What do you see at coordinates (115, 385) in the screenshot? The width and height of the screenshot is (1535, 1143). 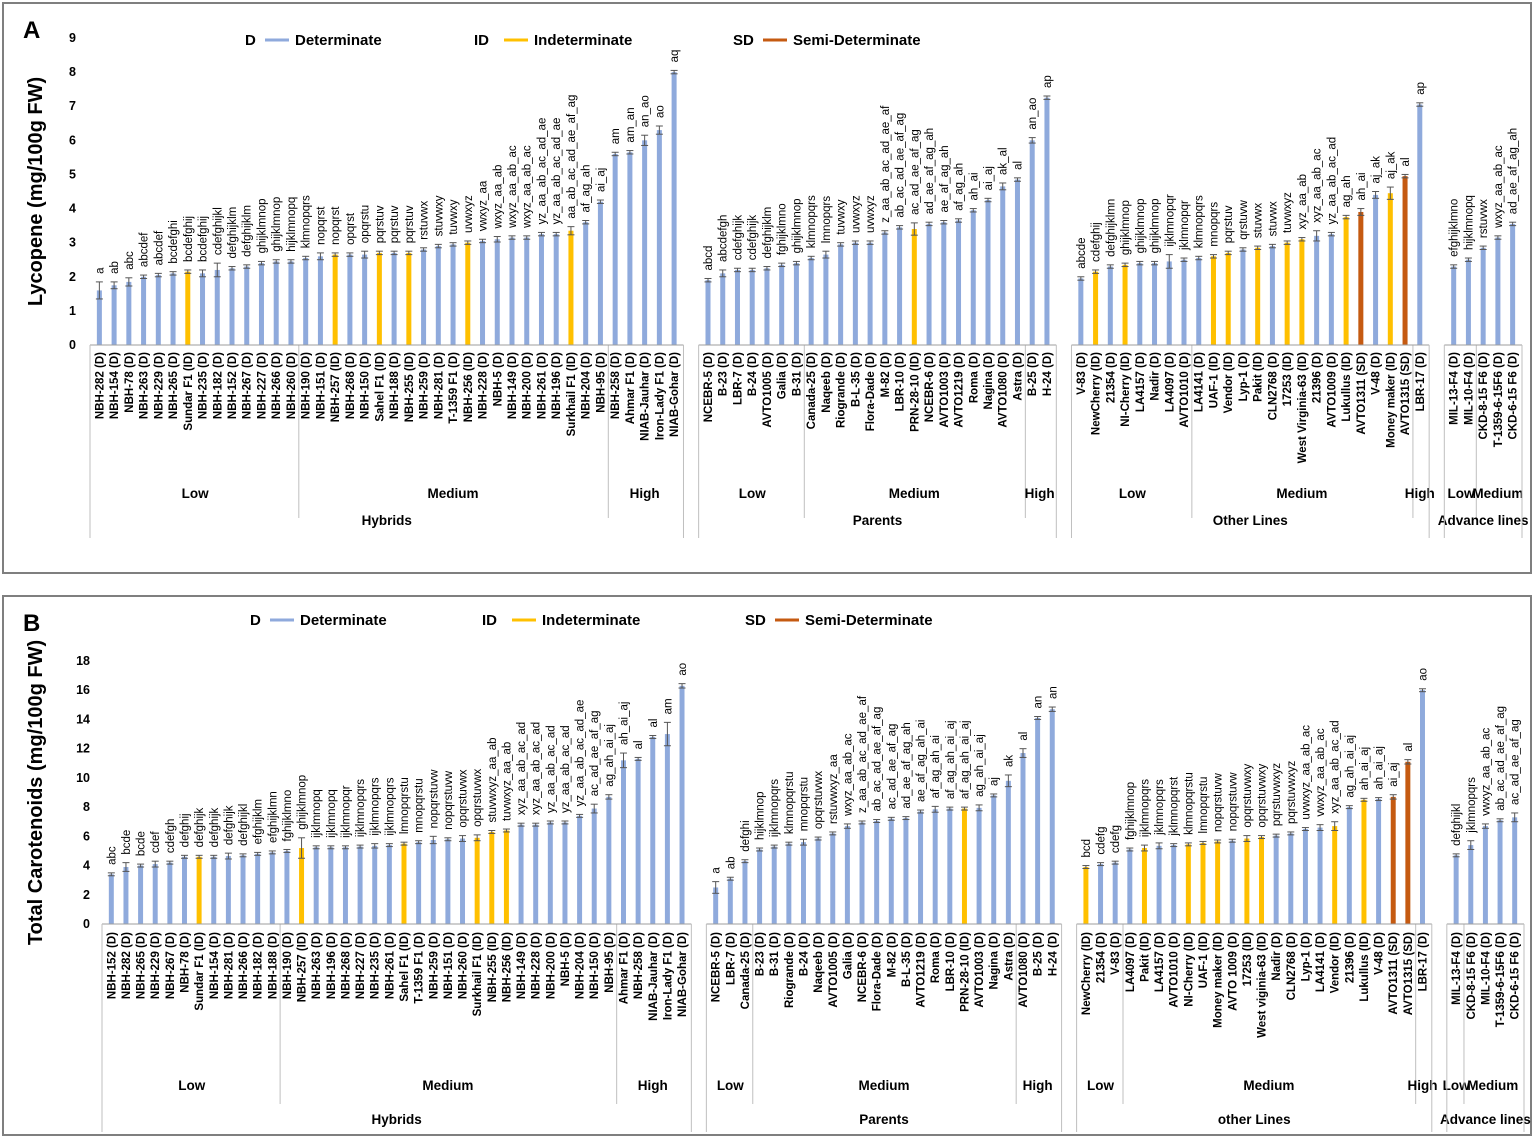 I see `x-tick-label: NBH-154 (D)` at bounding box center [115, 385].